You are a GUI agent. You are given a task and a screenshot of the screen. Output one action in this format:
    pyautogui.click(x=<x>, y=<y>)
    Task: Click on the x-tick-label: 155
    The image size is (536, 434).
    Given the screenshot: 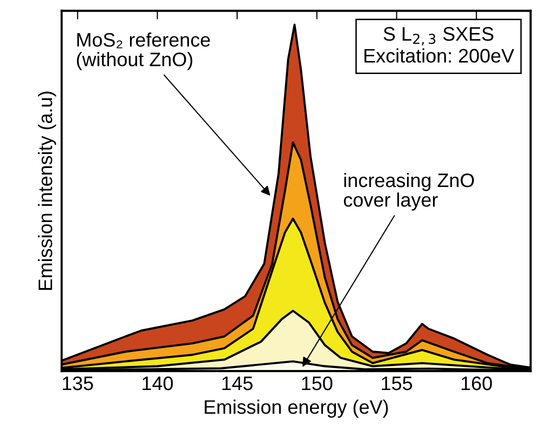 What is the action you would take?
    pyautogui.click(x=397, y=383)
    